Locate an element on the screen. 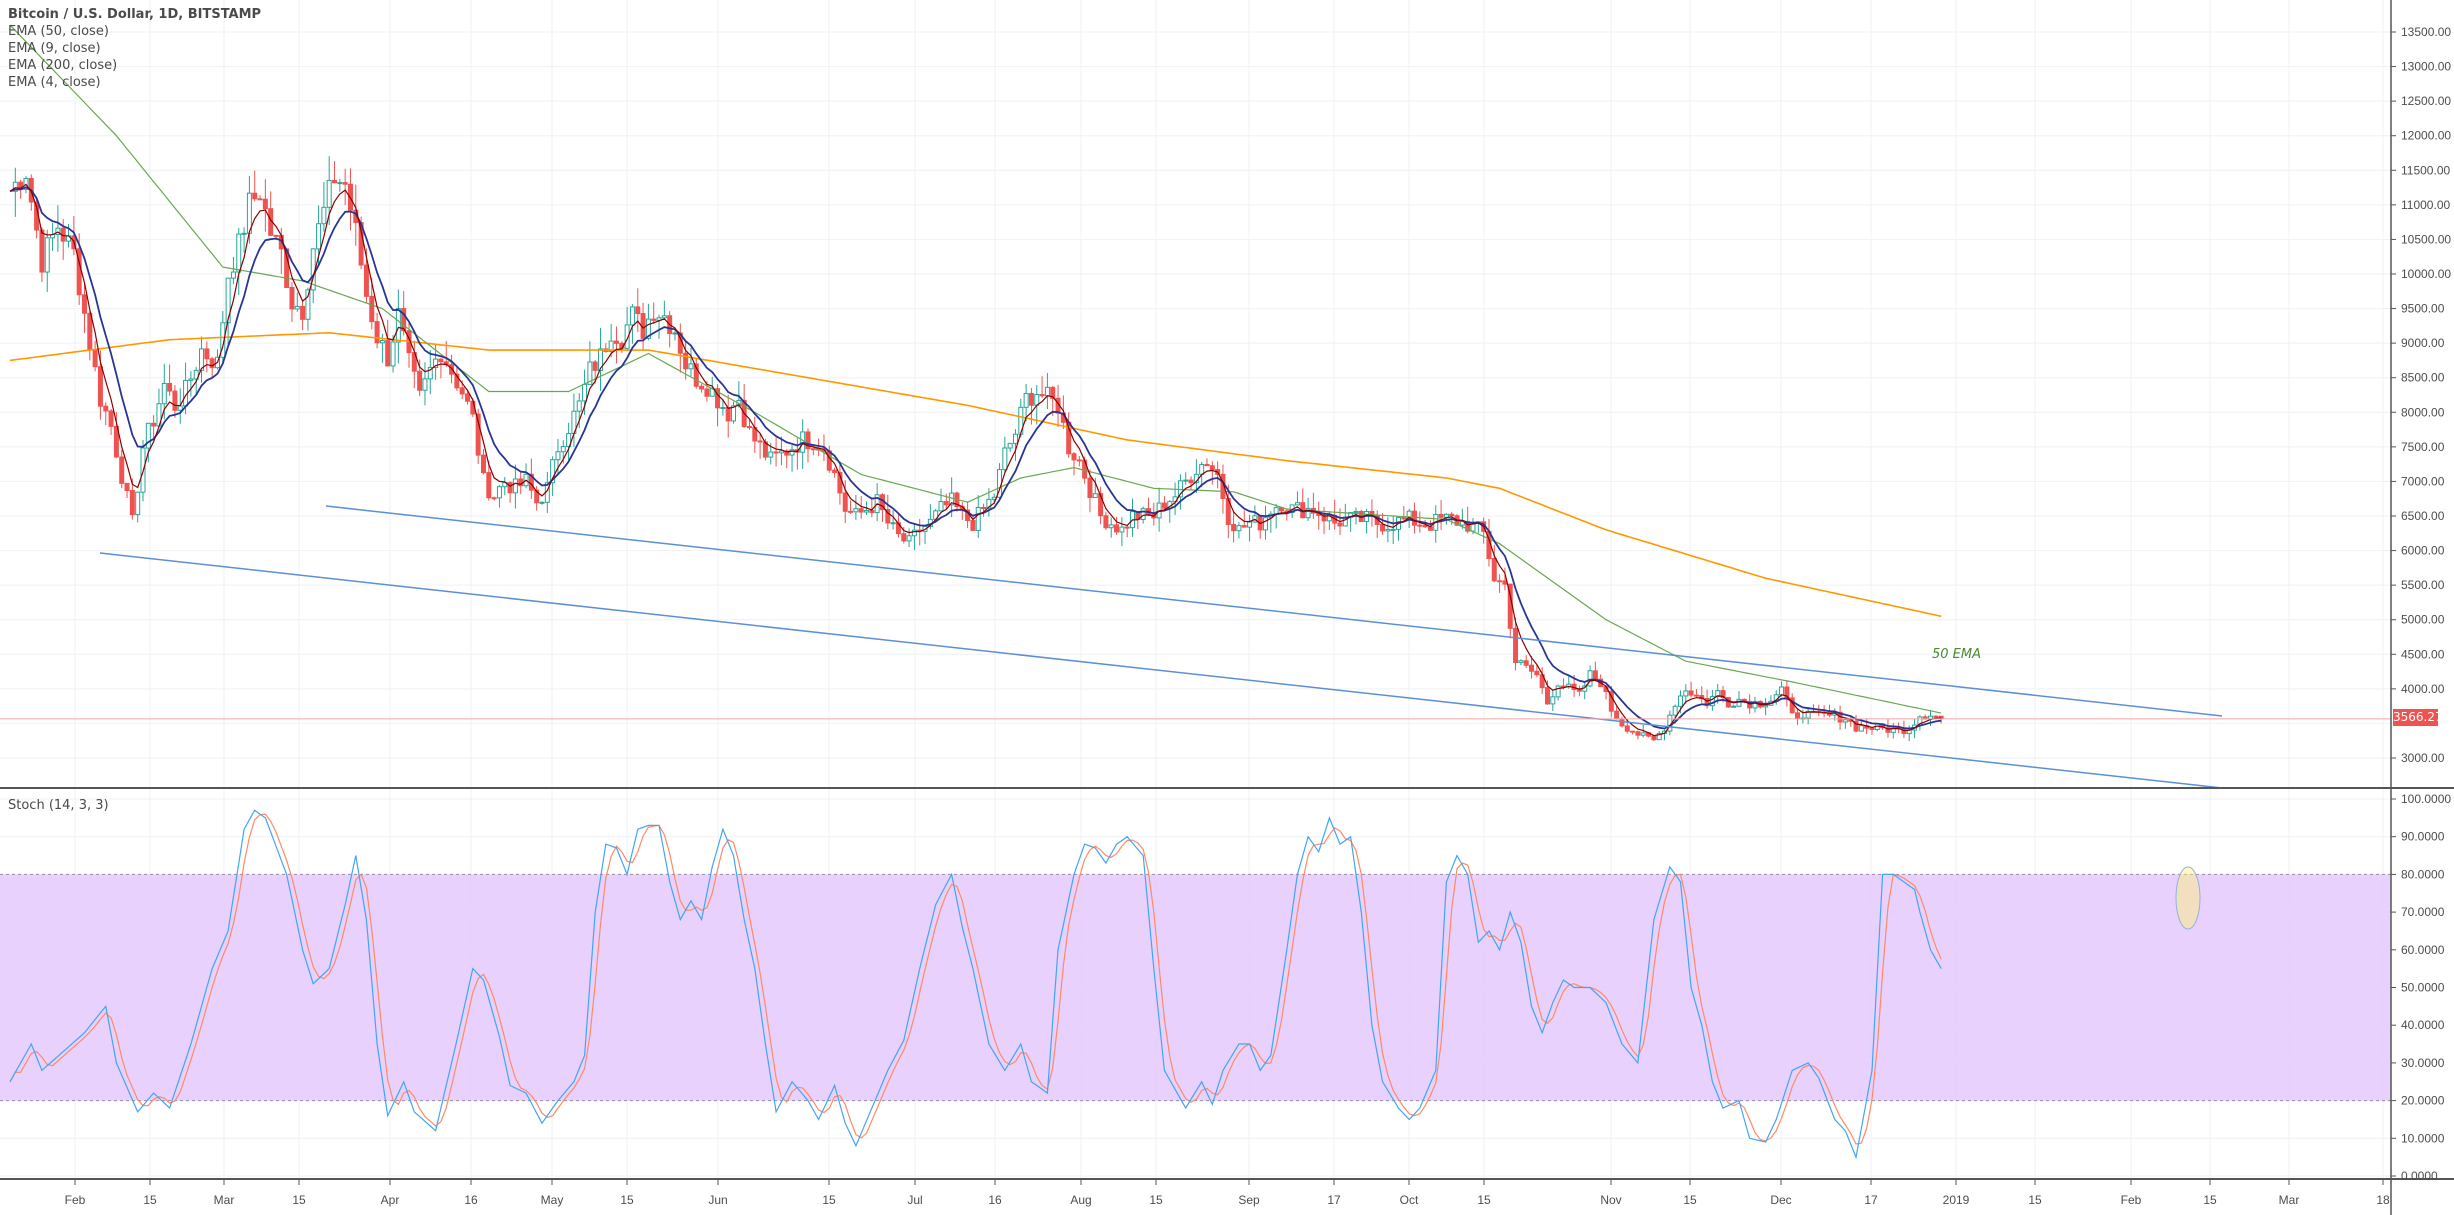 The image size is (2454, 1215). legend-ema50: EMA (50, close) is located at coordinates (58, 31).